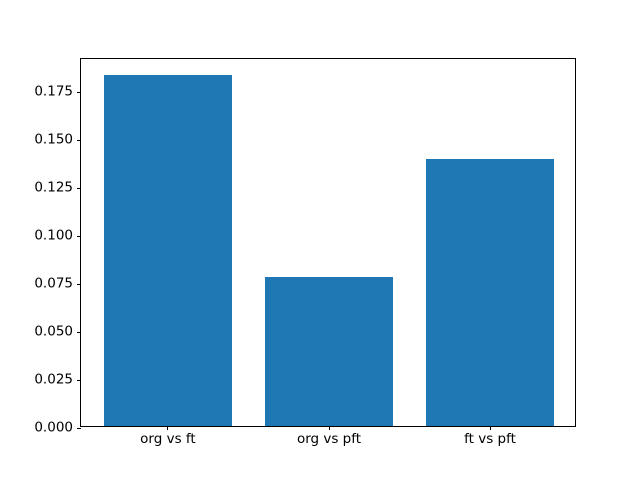  Describe the element at coordinates (329, 439) in the screenshot. I see `x-axis-tick-label: org vs pft` at that location.